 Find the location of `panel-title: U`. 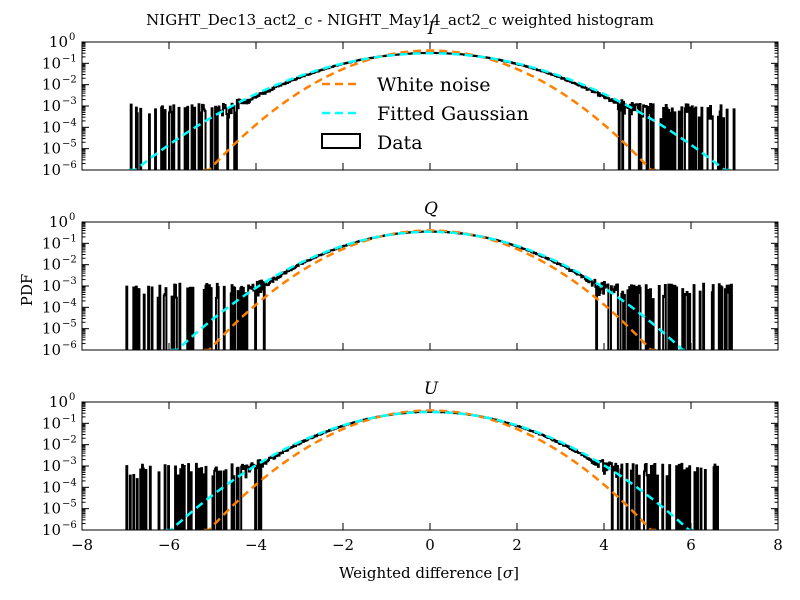

panel-title: U is located at coordinates (431, 389).